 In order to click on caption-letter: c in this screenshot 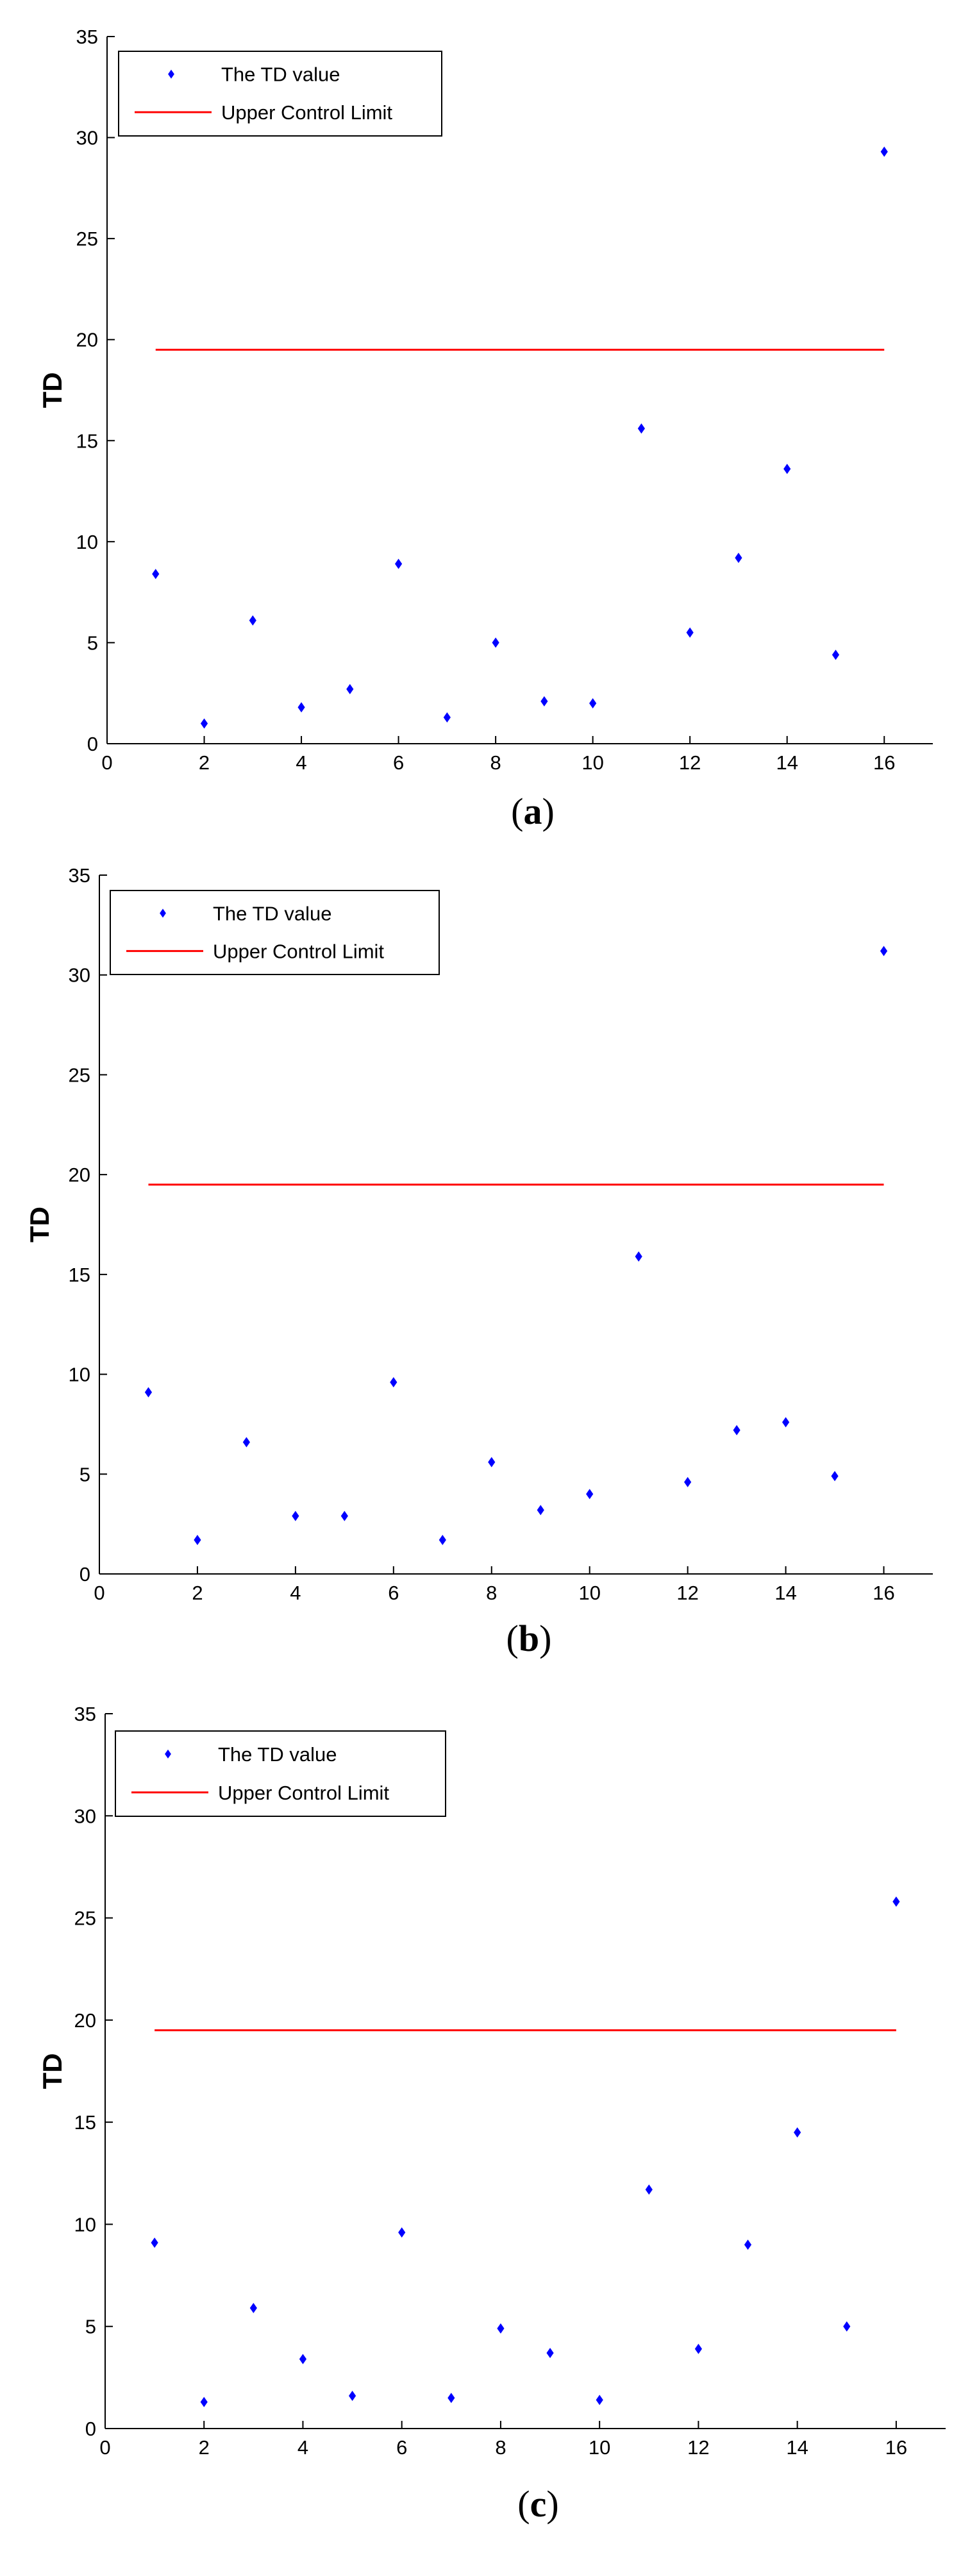, I will do `click(538, 2504)`.